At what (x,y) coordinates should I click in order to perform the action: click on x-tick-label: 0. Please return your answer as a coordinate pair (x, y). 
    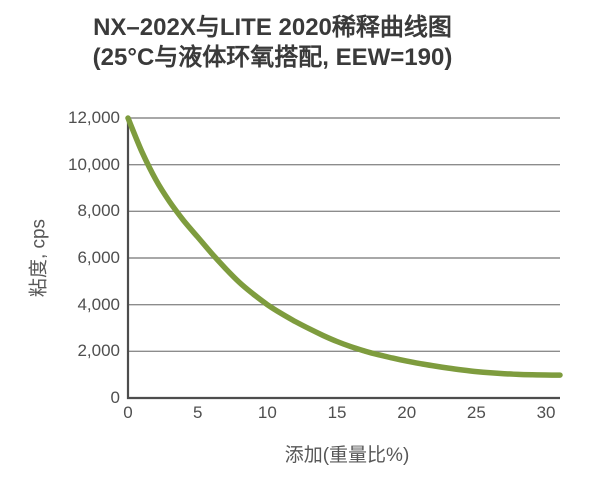
    Looking at the image, I should click on (128, 412).